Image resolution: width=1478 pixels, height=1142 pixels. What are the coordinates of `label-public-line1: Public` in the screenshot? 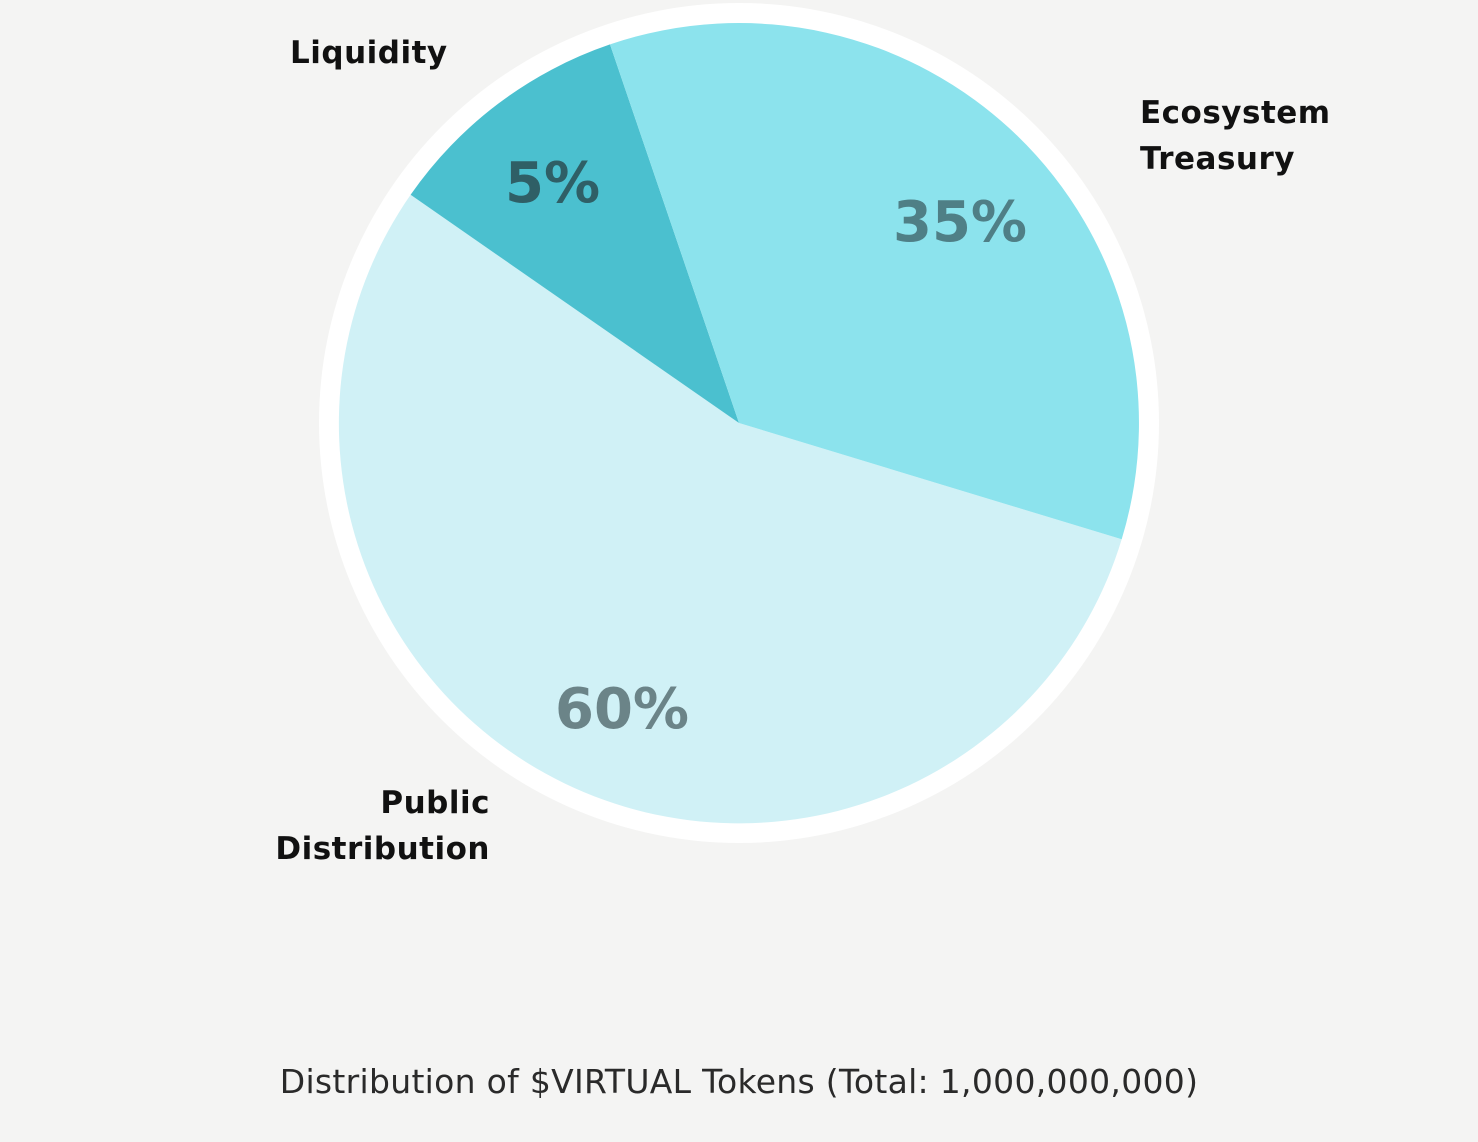 It's located at (435, 803).